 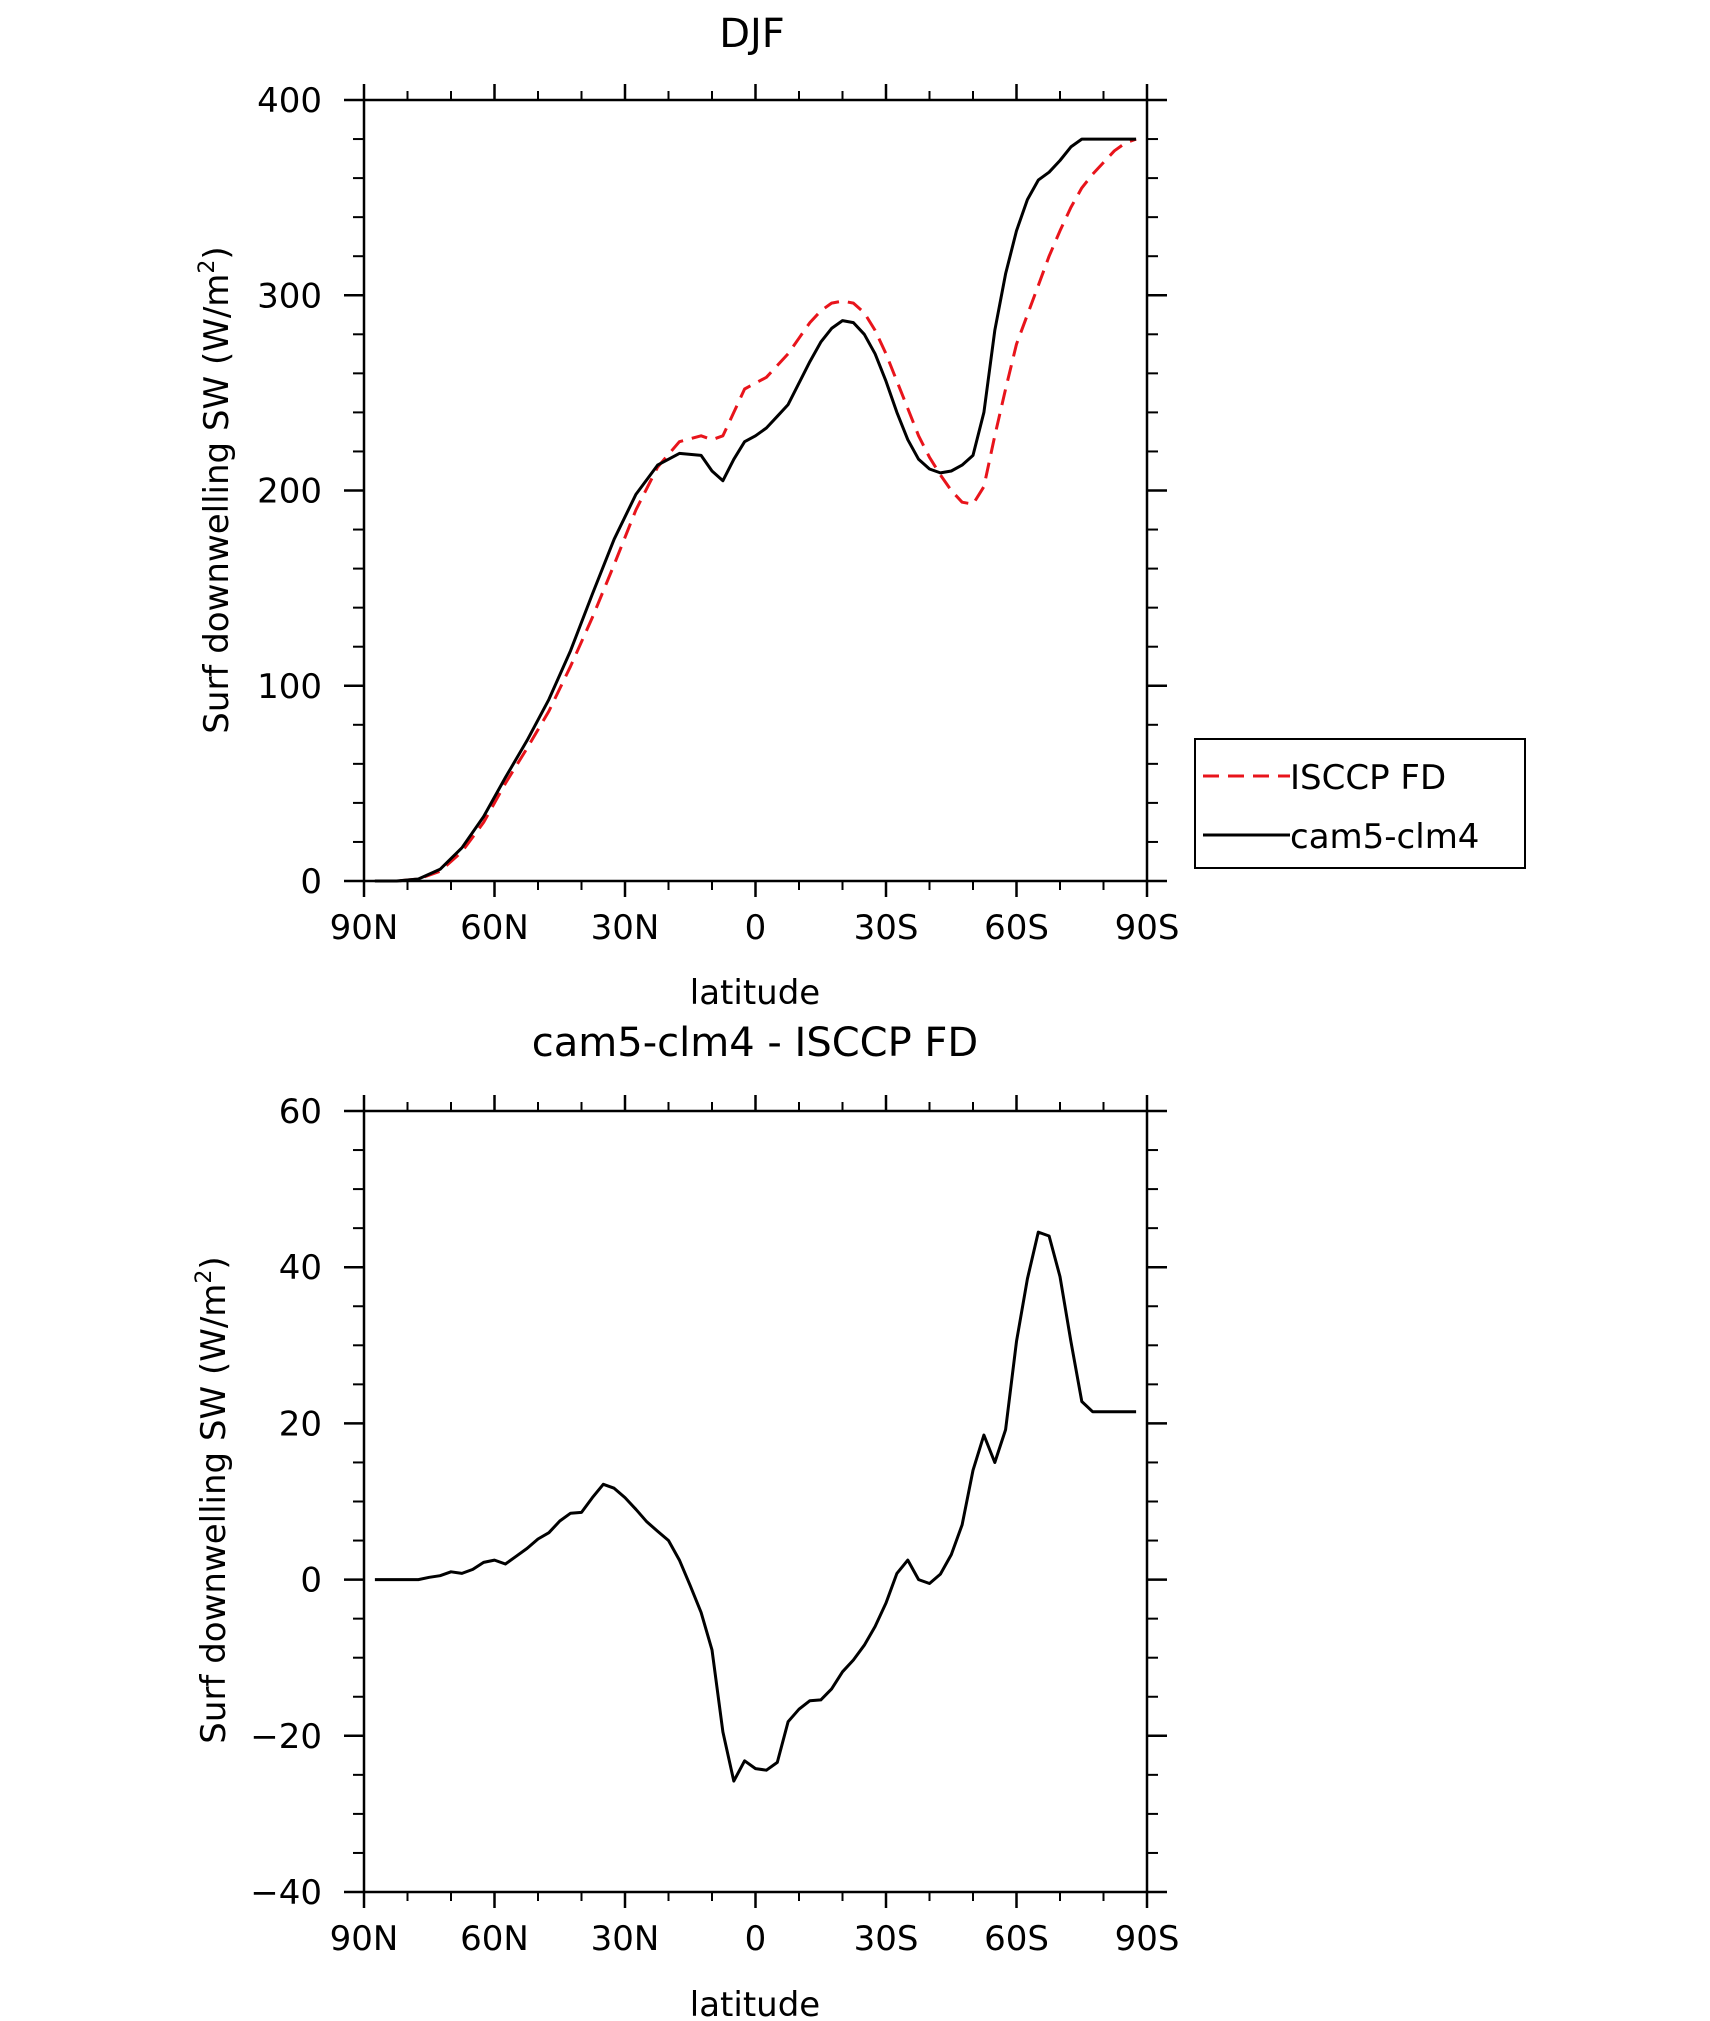 I want to click on y-tick-label: 60, so click(x=300, y=1112).